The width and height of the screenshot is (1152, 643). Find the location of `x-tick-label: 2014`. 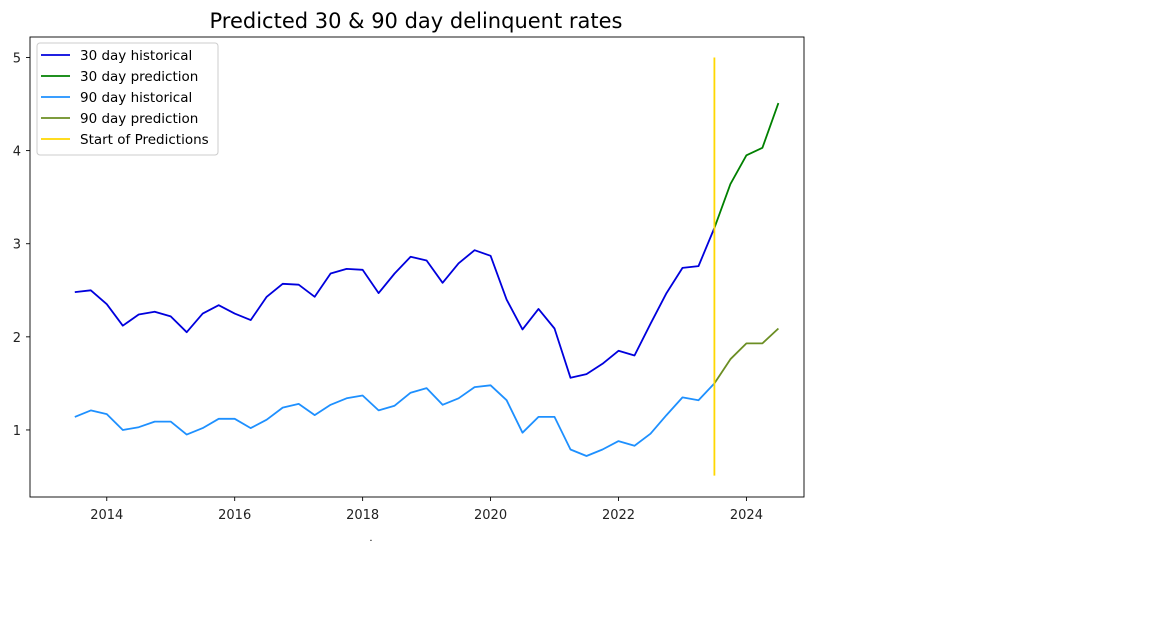

x-tick-label: 2014 is located at coordinates (106, 515).